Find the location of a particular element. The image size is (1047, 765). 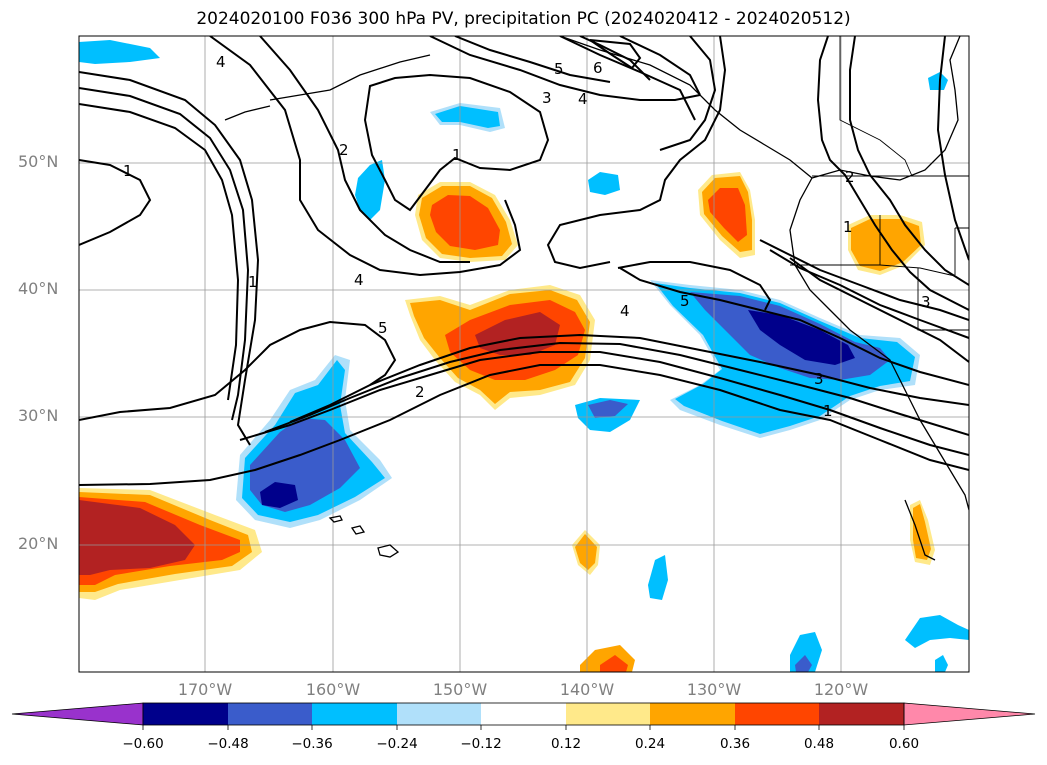

lon-label-160w: 160°W is located at coordinates (333, 689).